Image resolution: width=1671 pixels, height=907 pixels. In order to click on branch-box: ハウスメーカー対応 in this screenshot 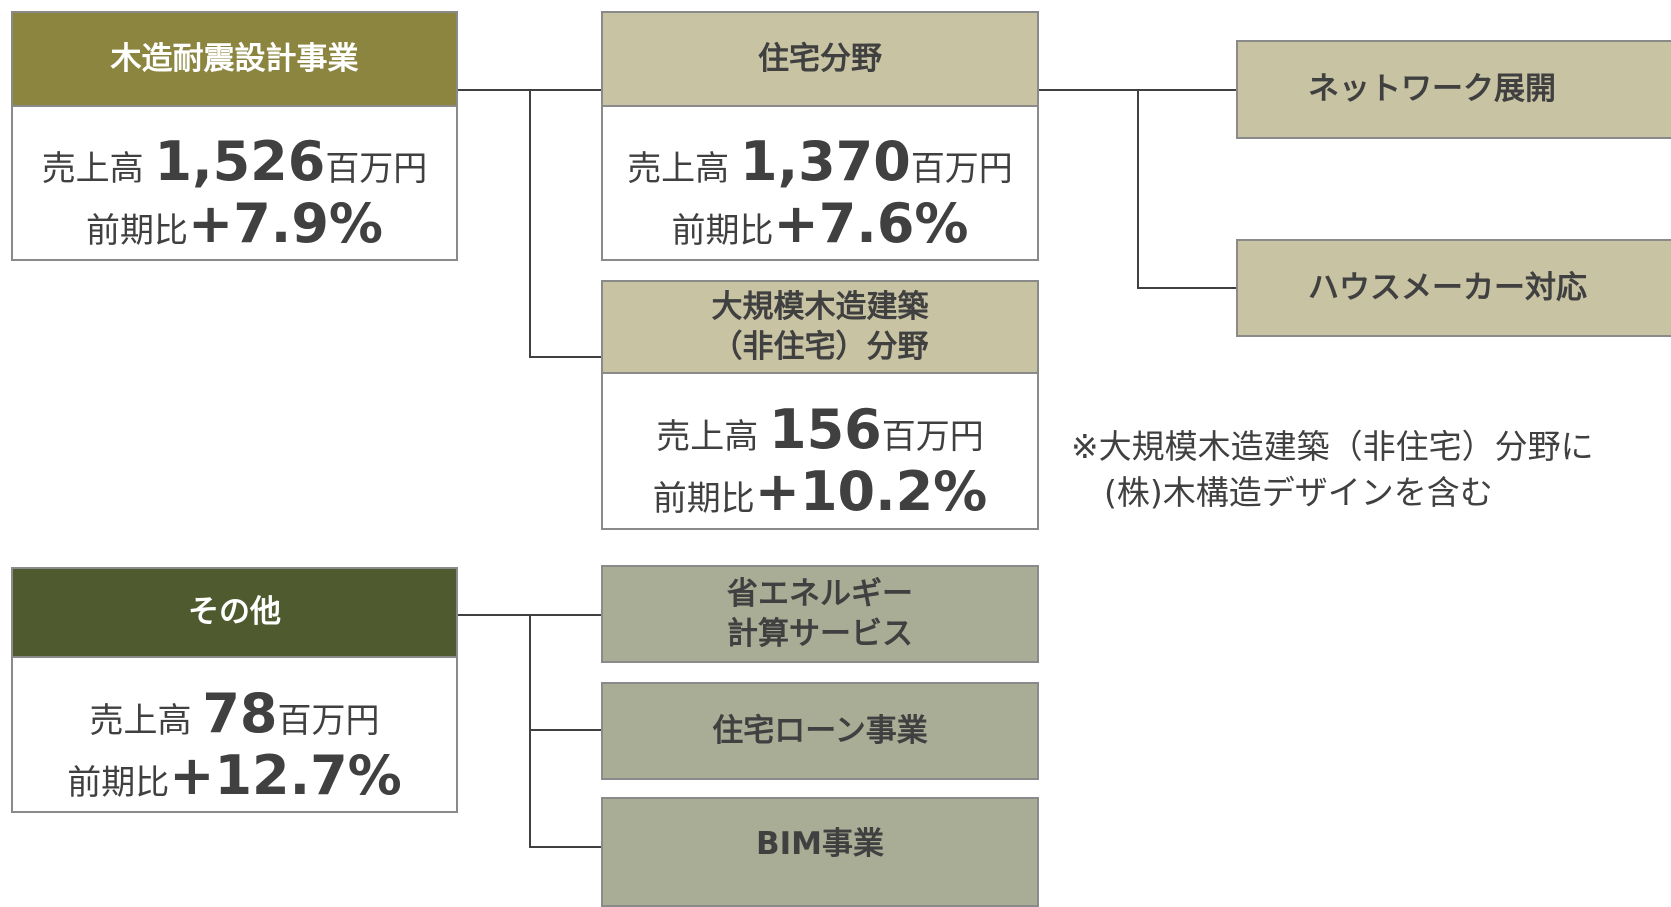, I will do `click(1453, 288)`.